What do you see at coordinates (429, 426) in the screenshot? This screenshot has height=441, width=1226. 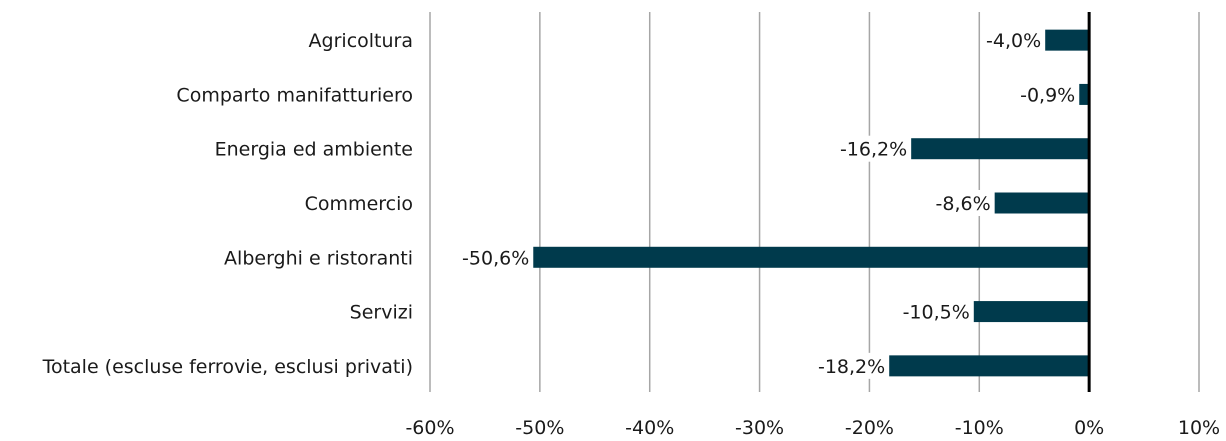 I see `x-tick-label: -60%` at bounding box center [429, 426].